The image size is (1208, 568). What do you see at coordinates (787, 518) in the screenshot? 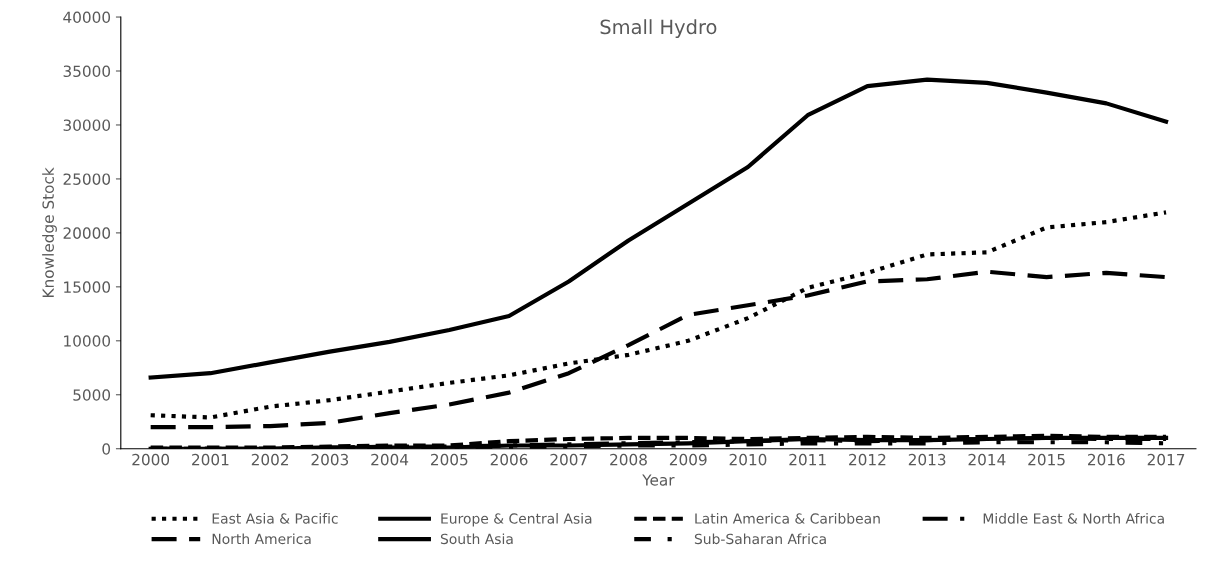
I see `legend-label: Latin America & Caribbean` at bounding box center [787, 518].